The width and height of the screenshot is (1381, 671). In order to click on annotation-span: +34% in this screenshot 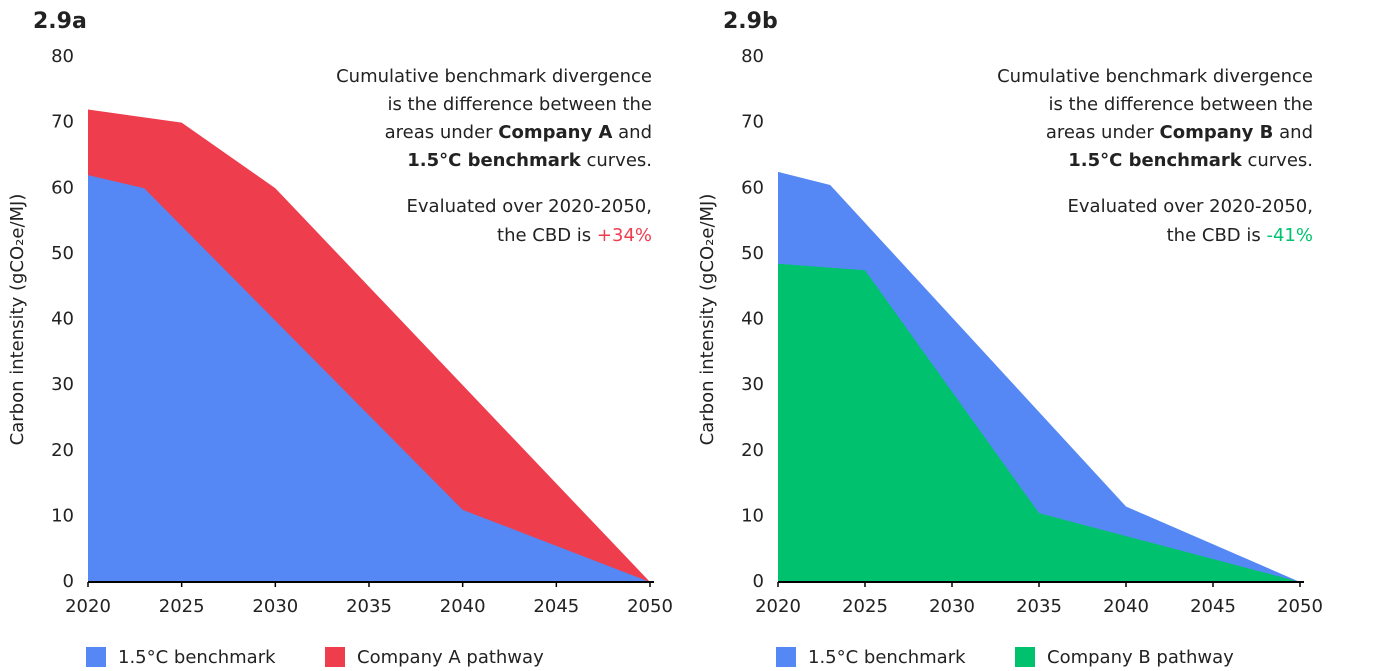, I will do `click(624, 235)`.